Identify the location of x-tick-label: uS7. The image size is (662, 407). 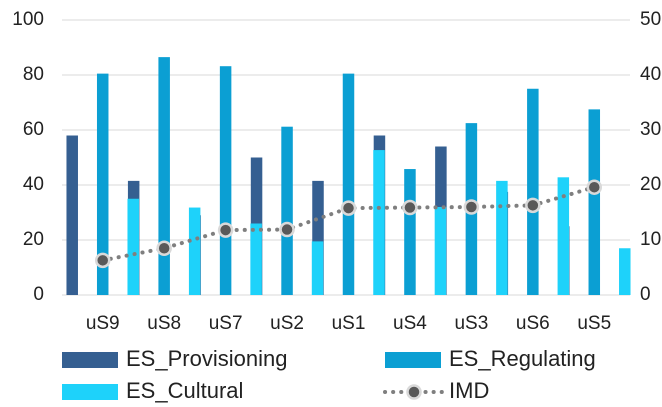
(226, 323).